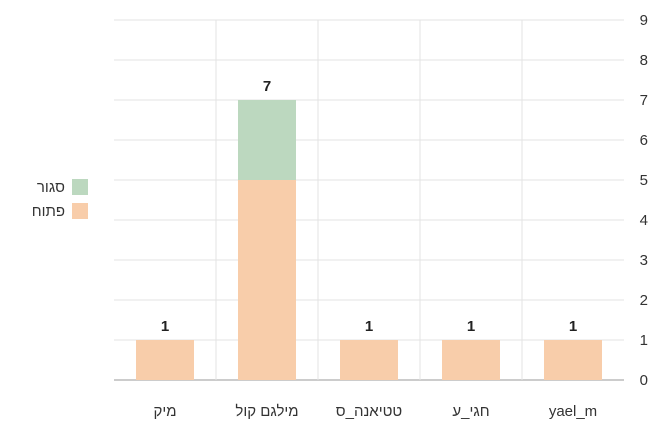 The width and height of the screenshot is (654, 421). I want to click on legend-swatch-closed, so click(80, 187).